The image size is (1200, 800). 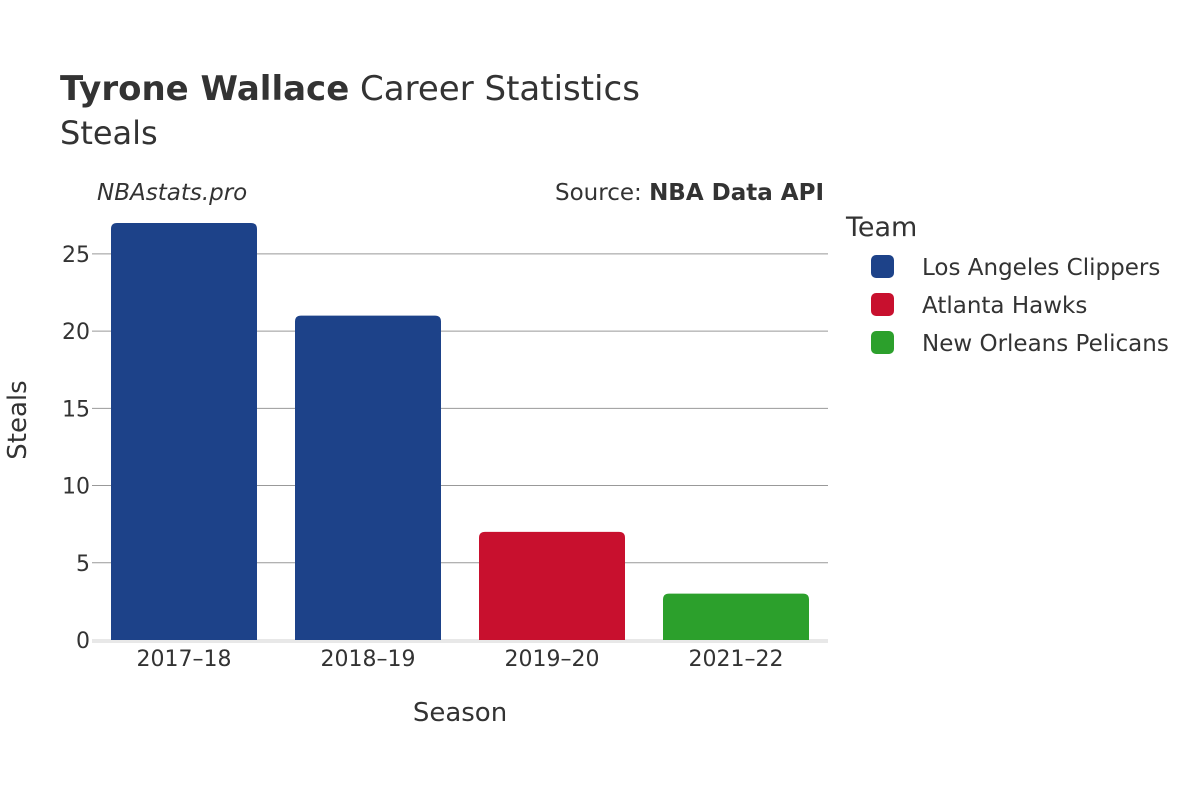 I want to click on x-tick-label: 2019–20, so click(x=552, y=659).